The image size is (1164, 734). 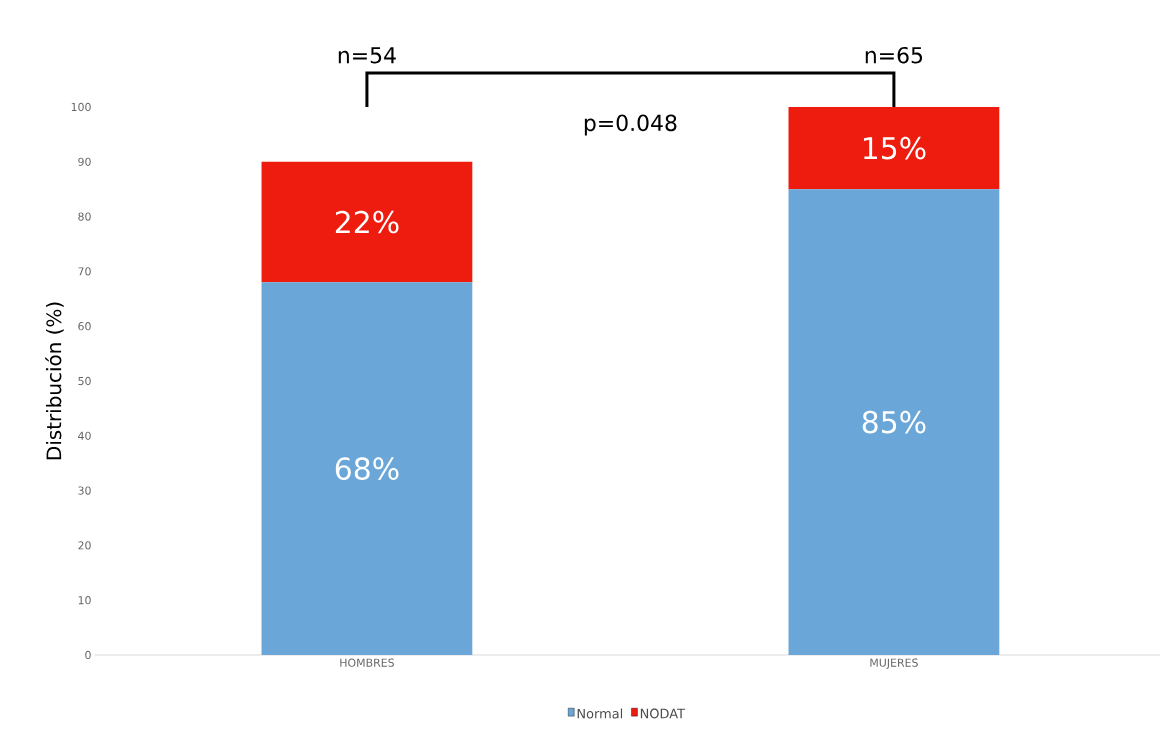 What do you see at coordinates (81, 107) in the screenshot?
I see `y-tick-label: 100` at bounding box center [81, 107].